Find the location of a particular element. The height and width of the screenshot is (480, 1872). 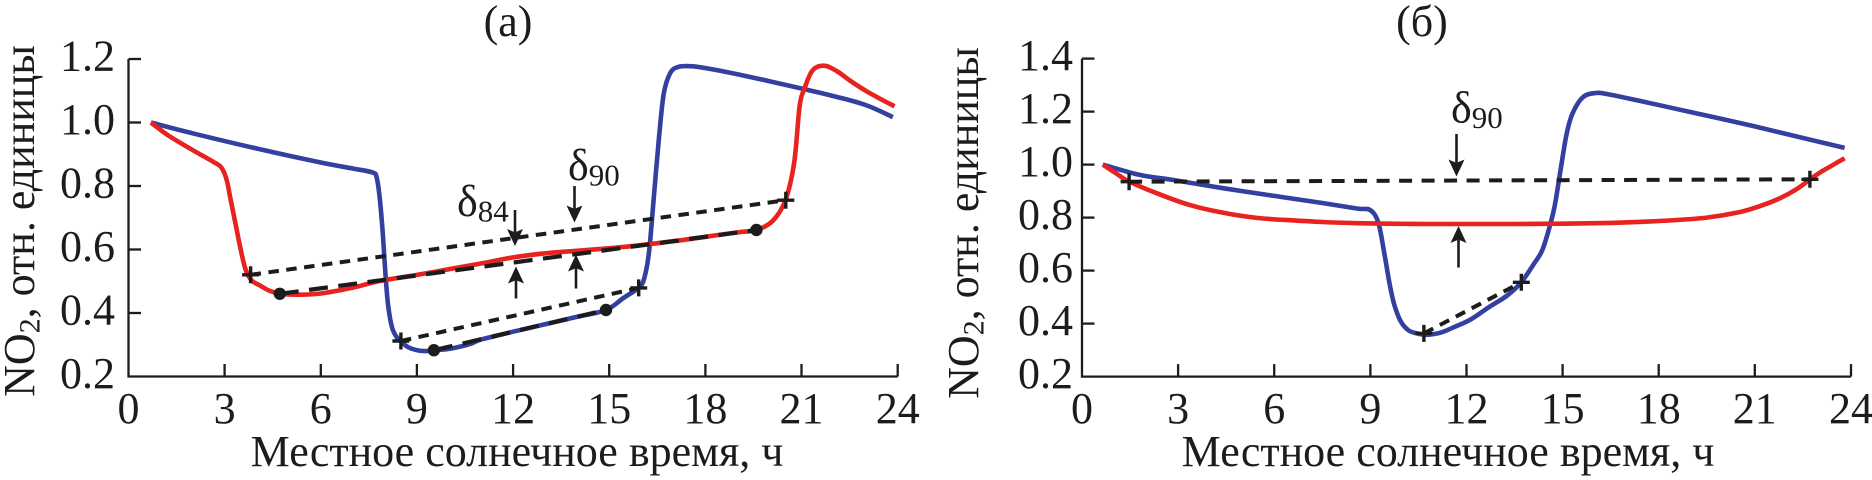

svg-text: δ90 is located at coordinates (594, 167).